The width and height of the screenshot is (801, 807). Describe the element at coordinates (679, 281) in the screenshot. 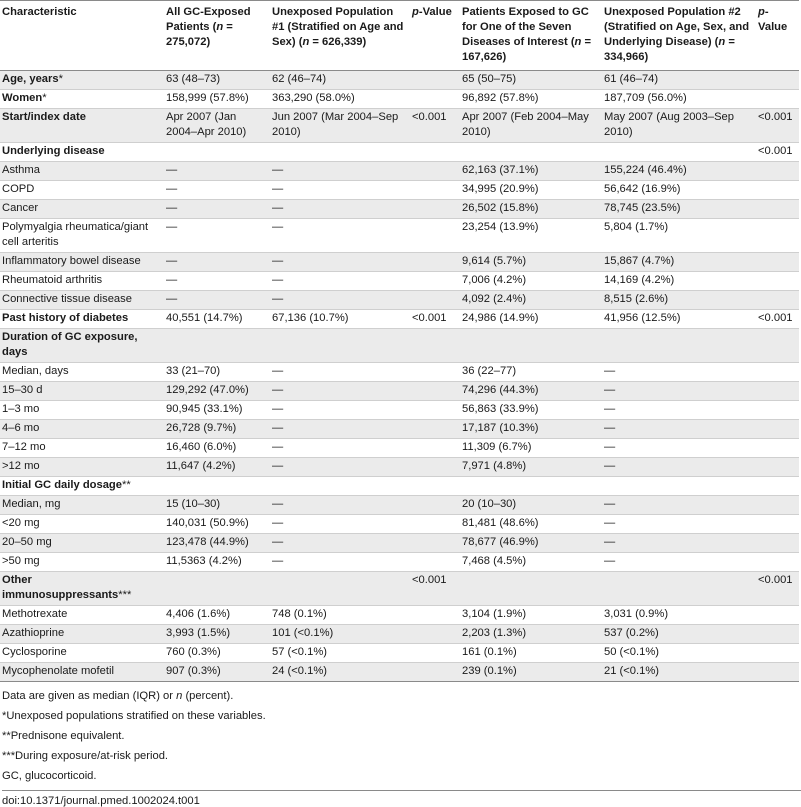

I see `row-cell: 14,169 (4.2%)` at that location.